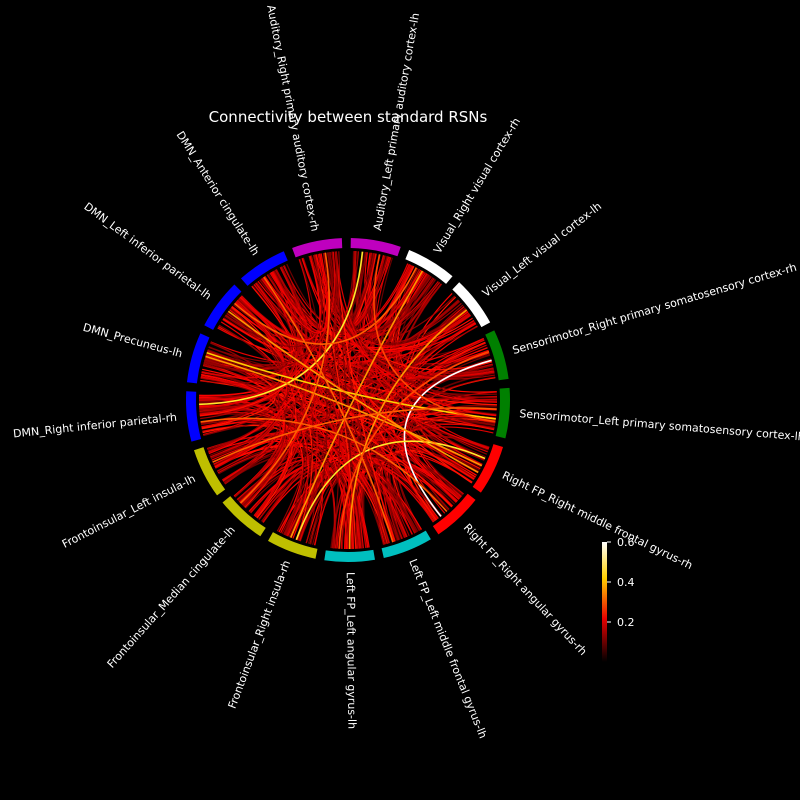 This screenshot has height=800, width=800. Describe the element at coordinates (477, 185) in the screenshot. I see `node-label: Visual_Right visual cortex-rh` at that location.